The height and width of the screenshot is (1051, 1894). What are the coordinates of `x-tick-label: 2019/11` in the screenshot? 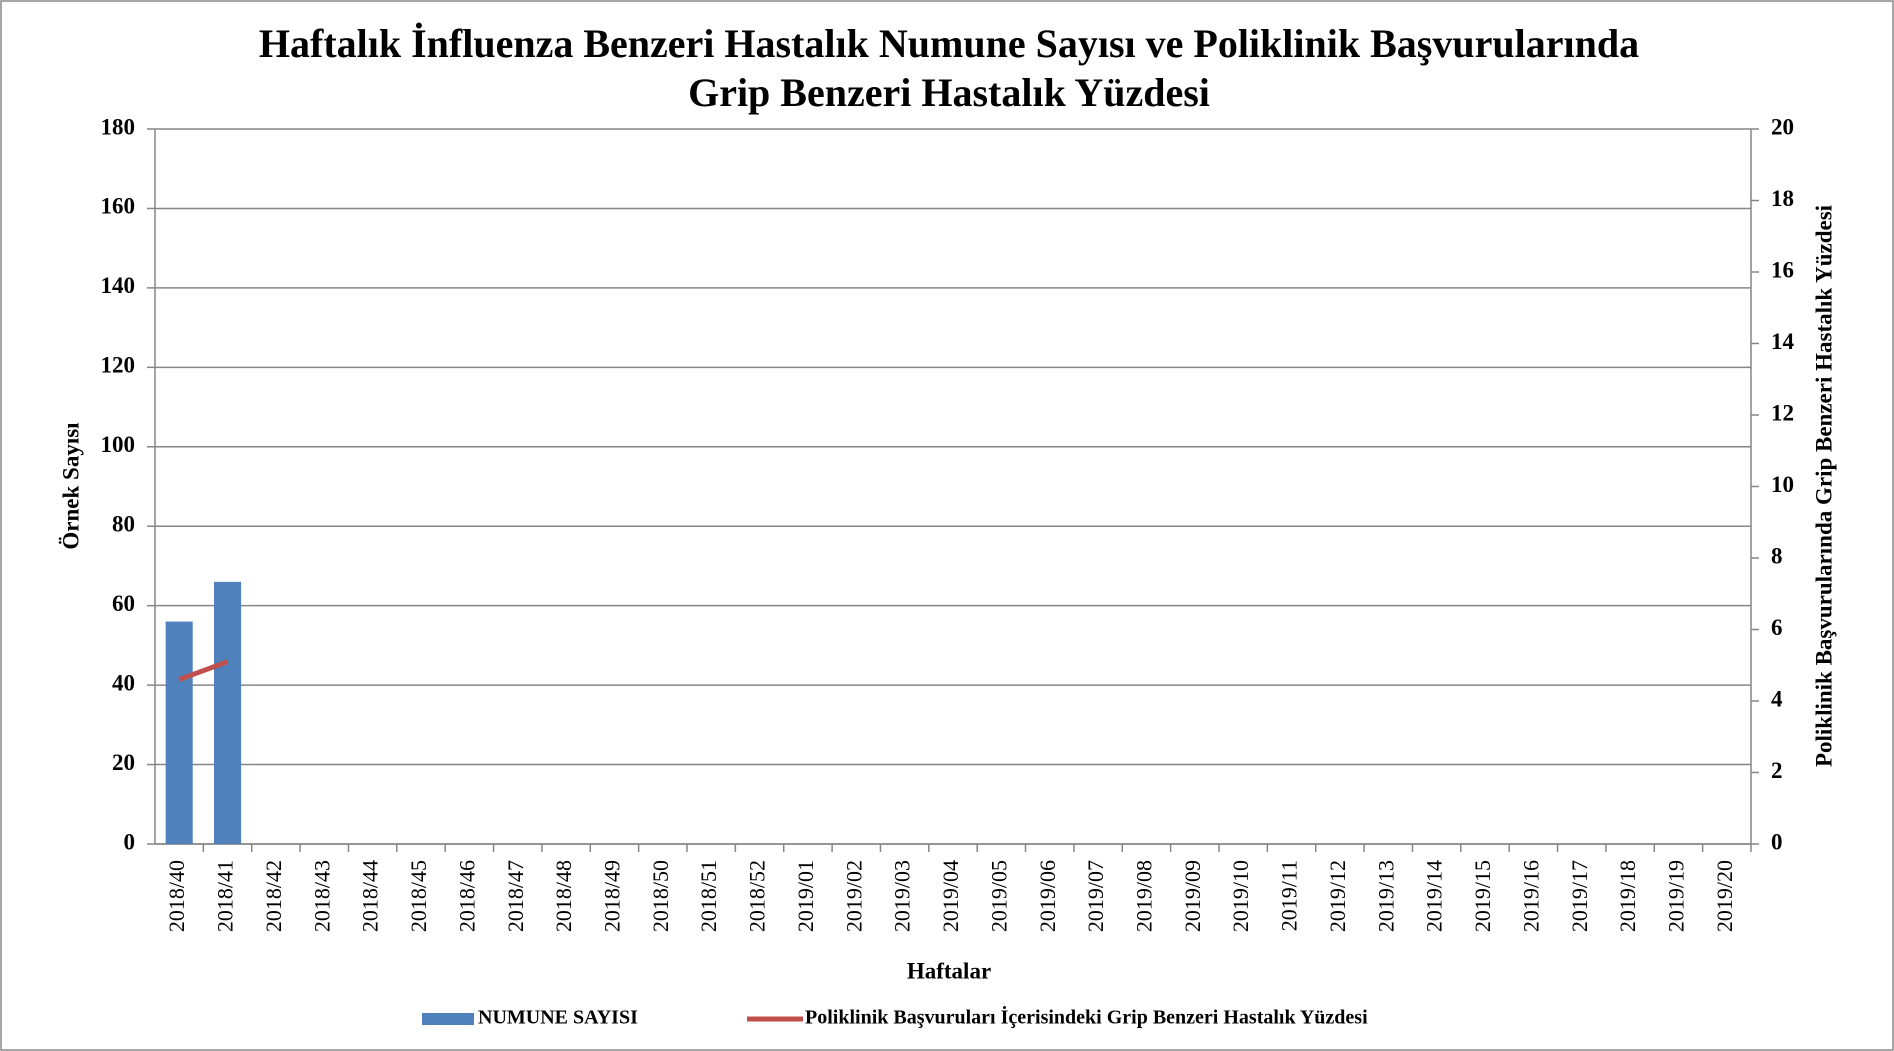 It's located at (1289, 895).